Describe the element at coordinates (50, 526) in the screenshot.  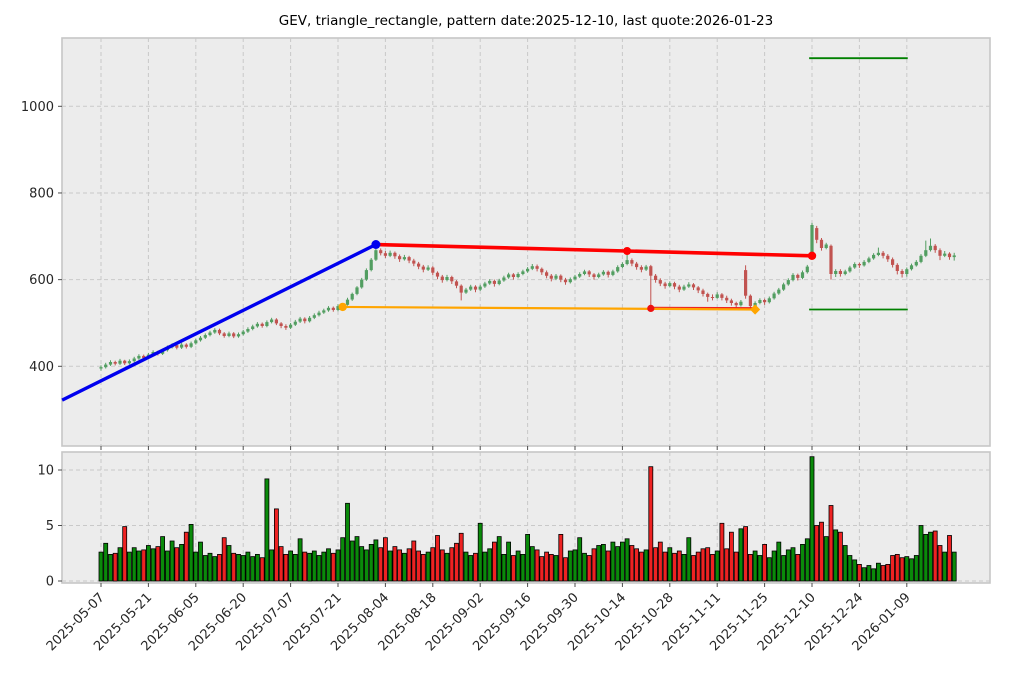
I see `svg-text: 5` at that location.